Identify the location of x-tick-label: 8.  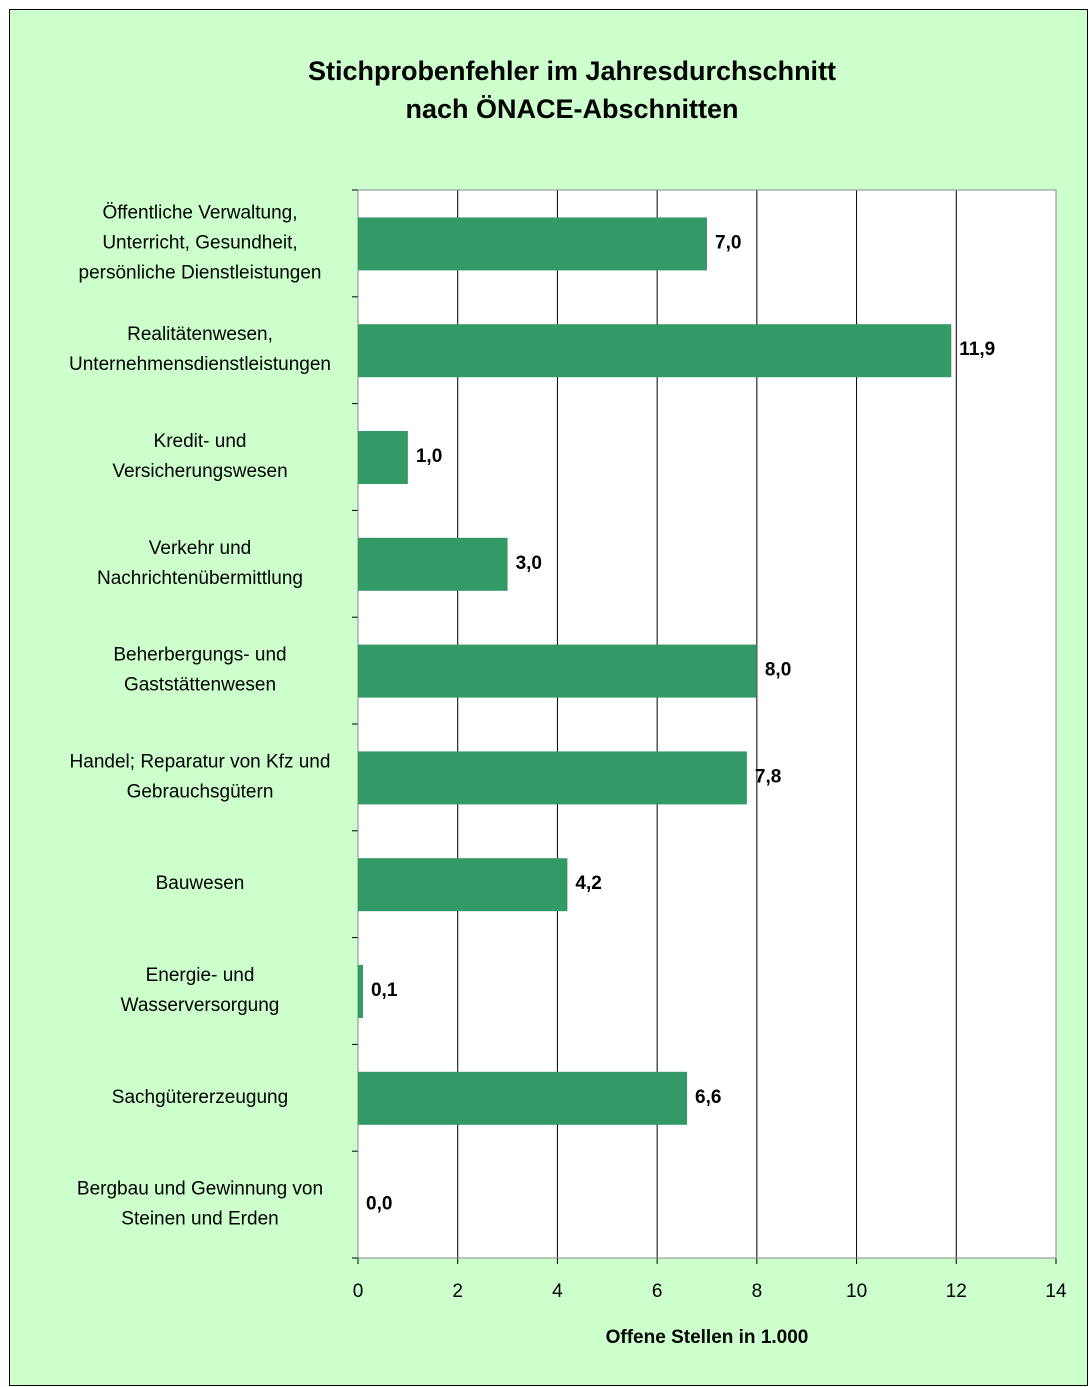
(757, 1291).